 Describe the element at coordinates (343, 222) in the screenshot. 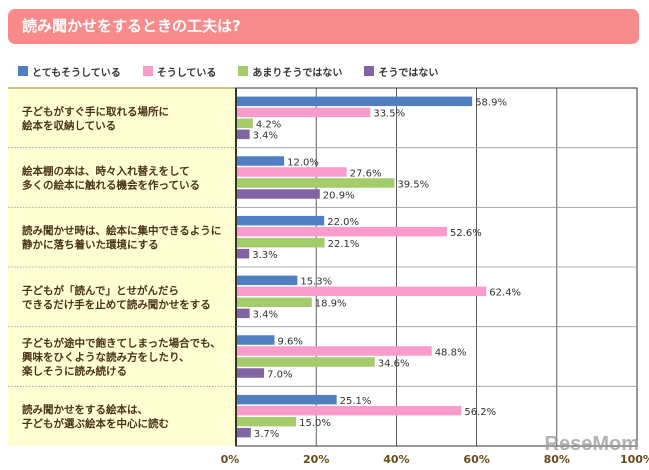

I see `data-label: 22.0%` at that location.